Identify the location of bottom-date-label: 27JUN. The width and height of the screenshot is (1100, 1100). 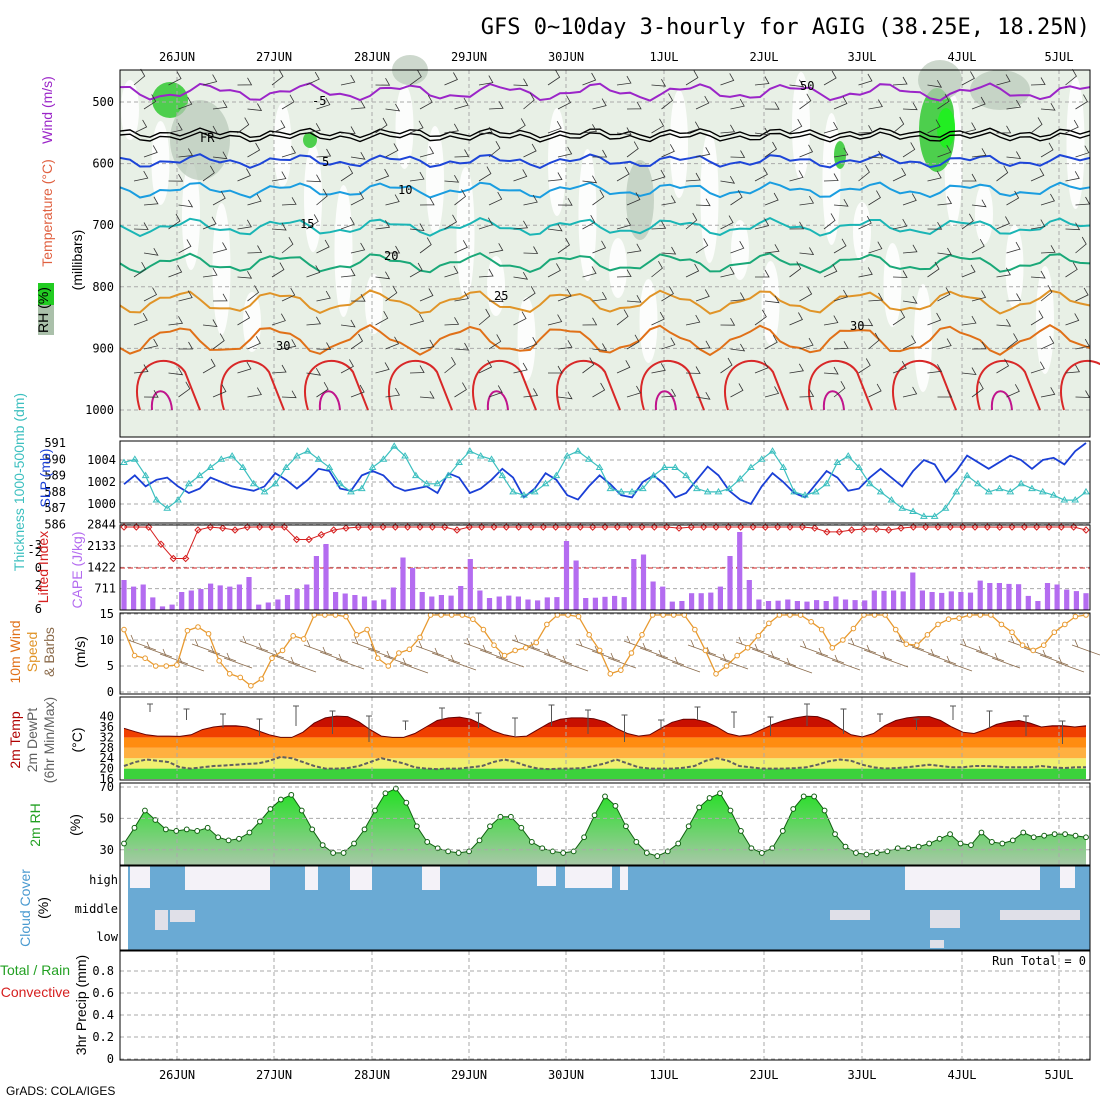
(274, 1075).